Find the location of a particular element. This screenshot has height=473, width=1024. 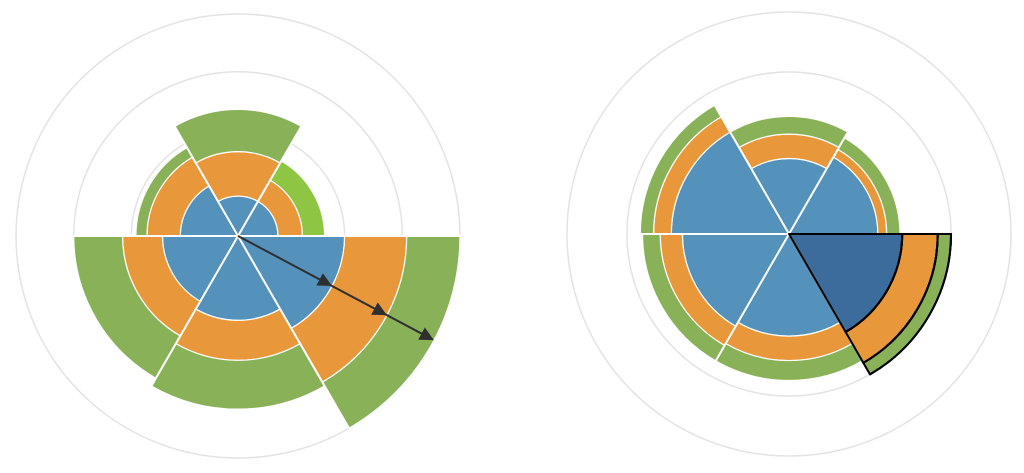

sector-5-outer-ring is located at coordinates (238, 136).